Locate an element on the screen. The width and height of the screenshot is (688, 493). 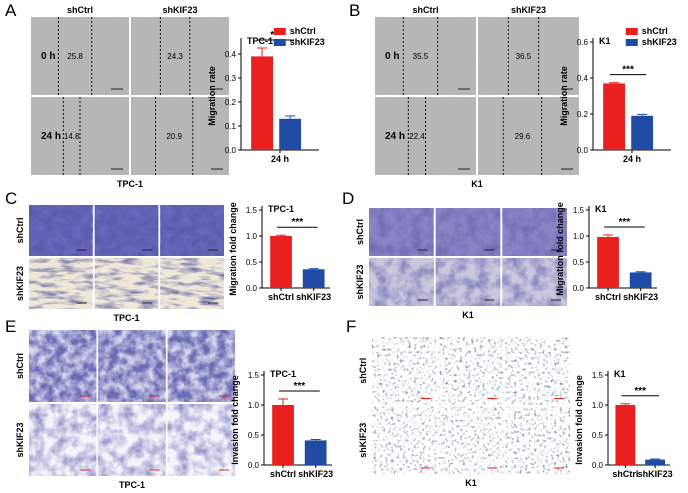
micrograph-cell: 24.3 is located at coordinates (180, 56).